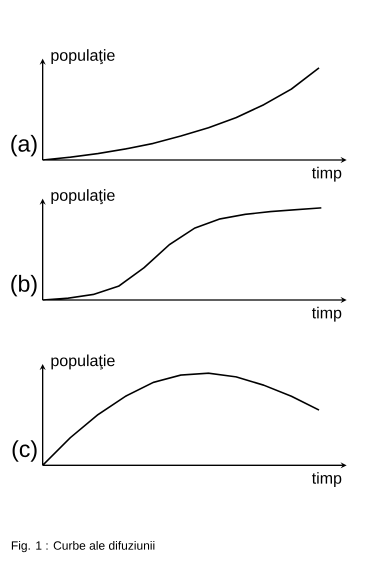 The height and width of the screenshot is (580, 372). What do you see at coordinates (83, 546) in the screenshot?
I see `caption: Fig. 1 : Curbe ale difuziunii` at bounding box center [83, 546].